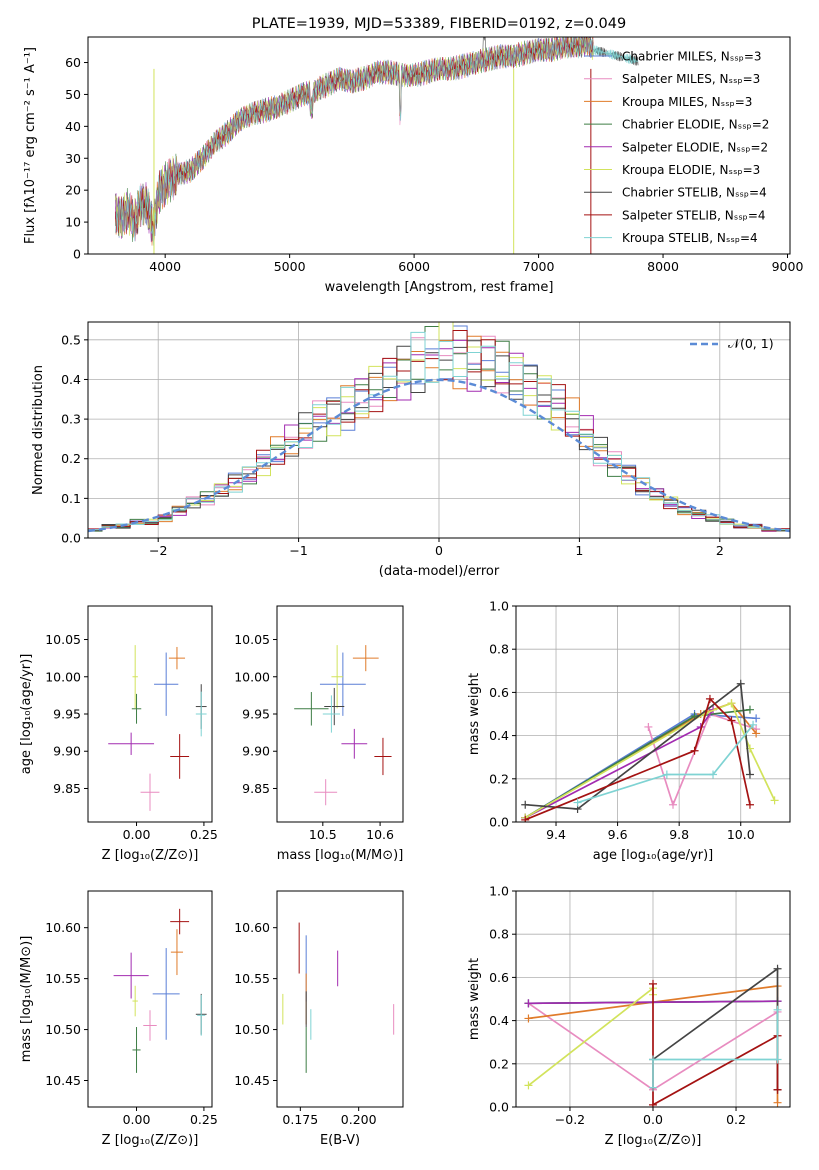 This screenshot has height=1170, width=819. Describe the element at coordinates (73, 222) in the screenshot. I see `y-tick-label: 10` at that location.